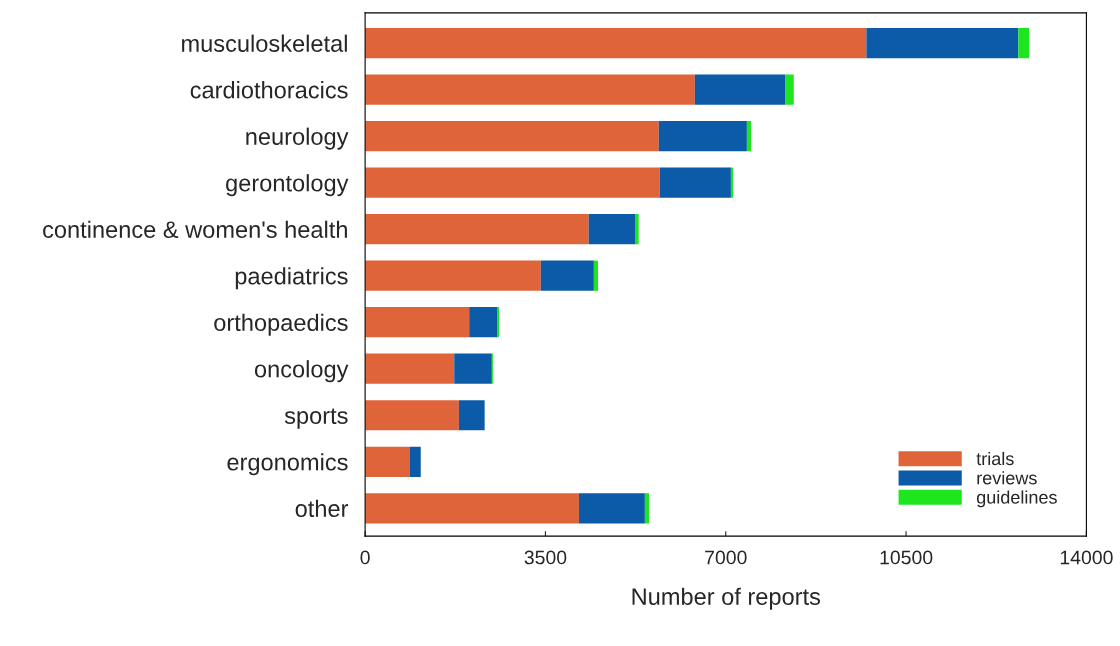 This screenshot has width=1120, height=646. I want to click on y-tick-label: continence & women's health, so click(195, 229).